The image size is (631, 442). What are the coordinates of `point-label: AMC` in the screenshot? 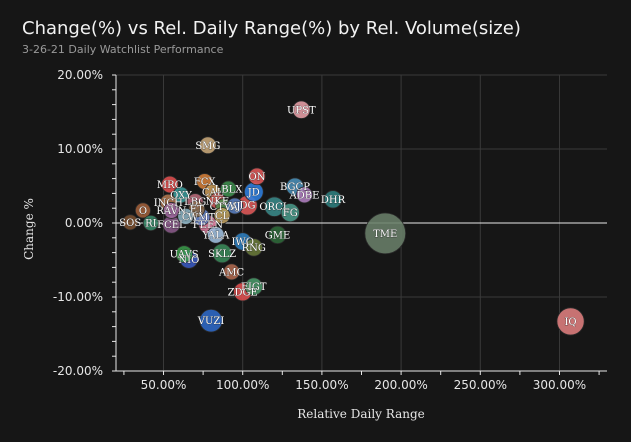 It's located at (231, 272).